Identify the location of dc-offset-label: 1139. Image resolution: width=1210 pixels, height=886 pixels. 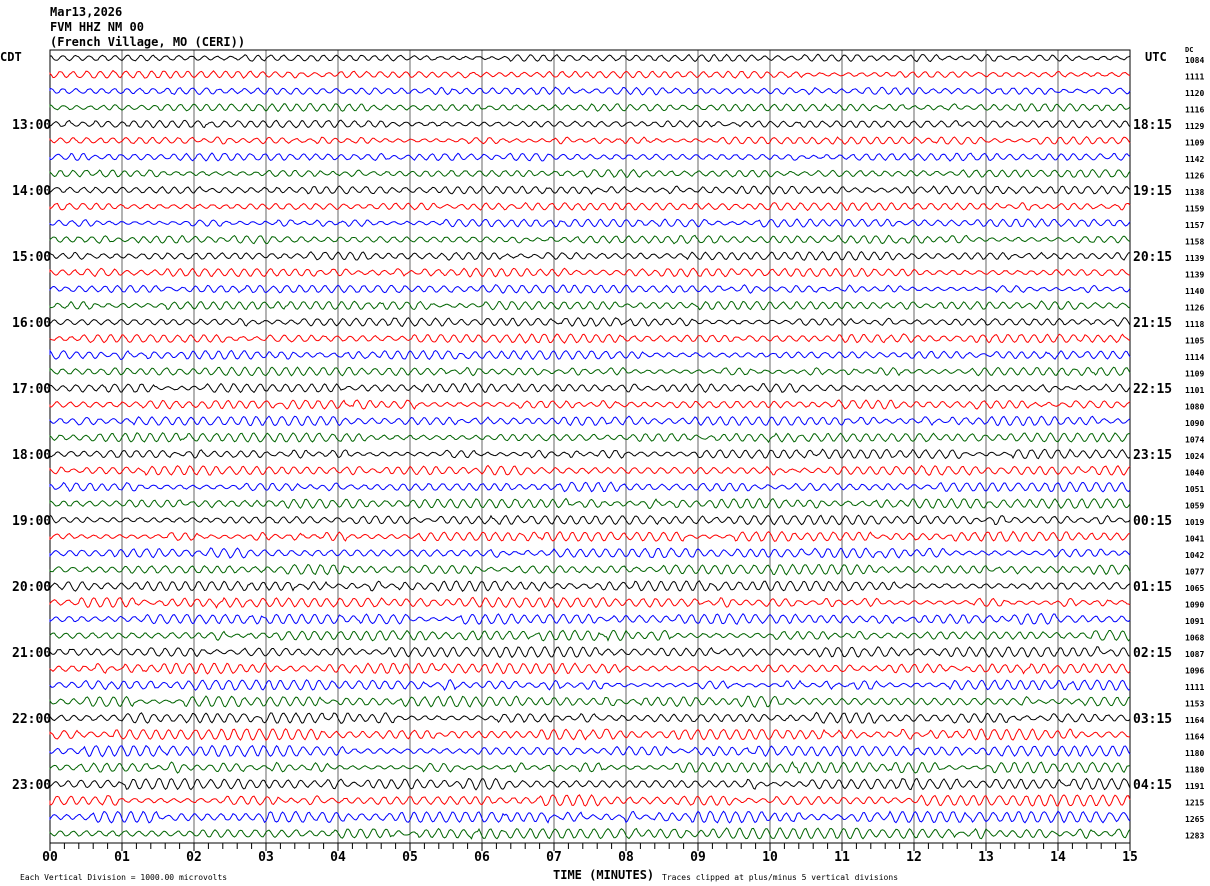
(1194, 275).